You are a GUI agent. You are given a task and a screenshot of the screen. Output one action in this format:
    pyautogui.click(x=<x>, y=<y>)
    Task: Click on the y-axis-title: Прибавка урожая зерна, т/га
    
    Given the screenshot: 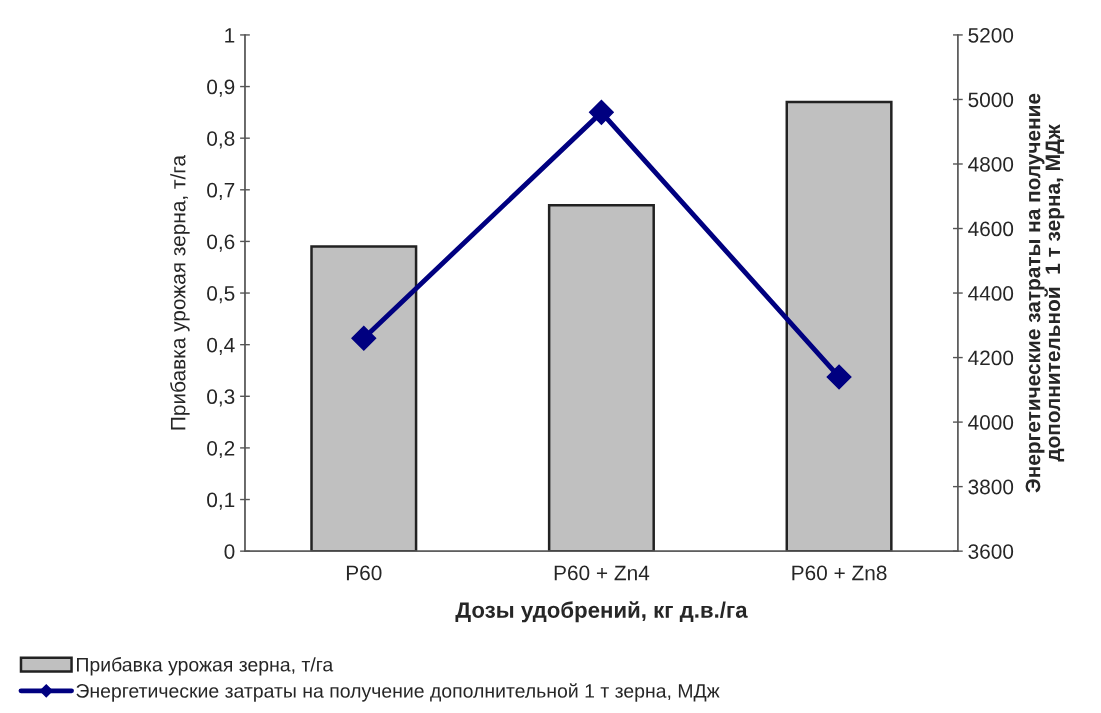 What is the action you would take?
    pyautogui.click(x=180, y=292)
    